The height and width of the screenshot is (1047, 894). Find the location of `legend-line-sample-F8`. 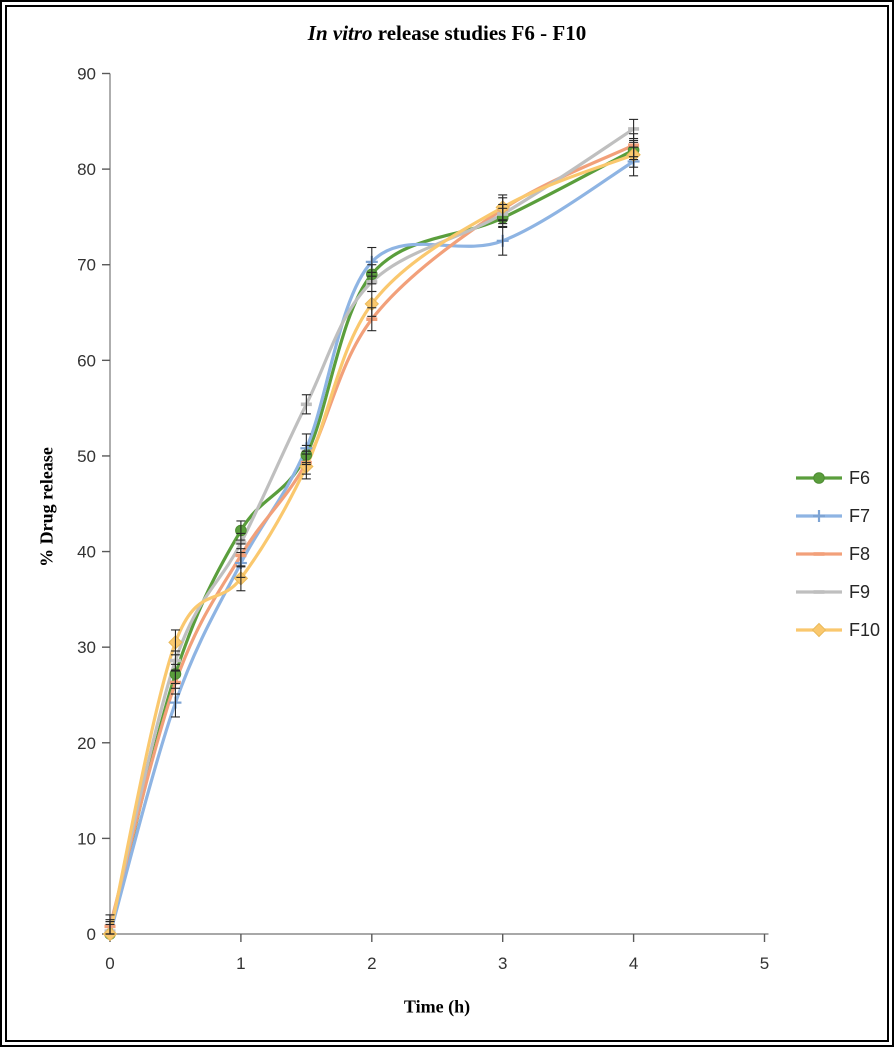

legend-line-sample-F8 is located at coordinates (819, 554).